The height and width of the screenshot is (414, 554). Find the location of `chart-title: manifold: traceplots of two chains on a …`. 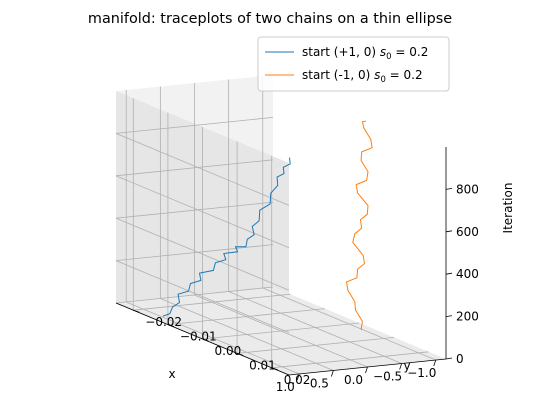

chart-title: manifold: traceplots of two chains on a … is located at coordinates (270, 19).